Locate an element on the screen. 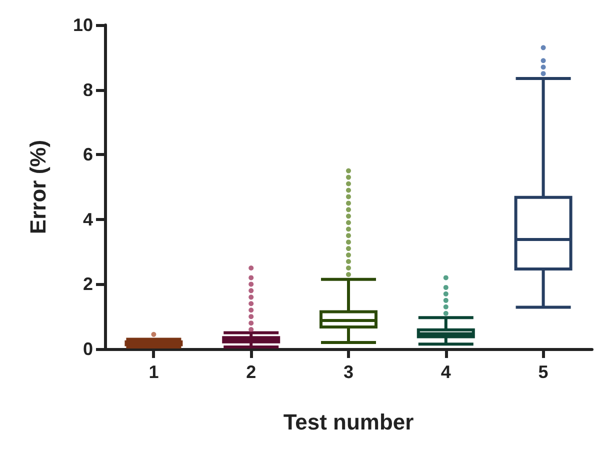  y-tick-label: 4 is located at coordinates (87, 219).